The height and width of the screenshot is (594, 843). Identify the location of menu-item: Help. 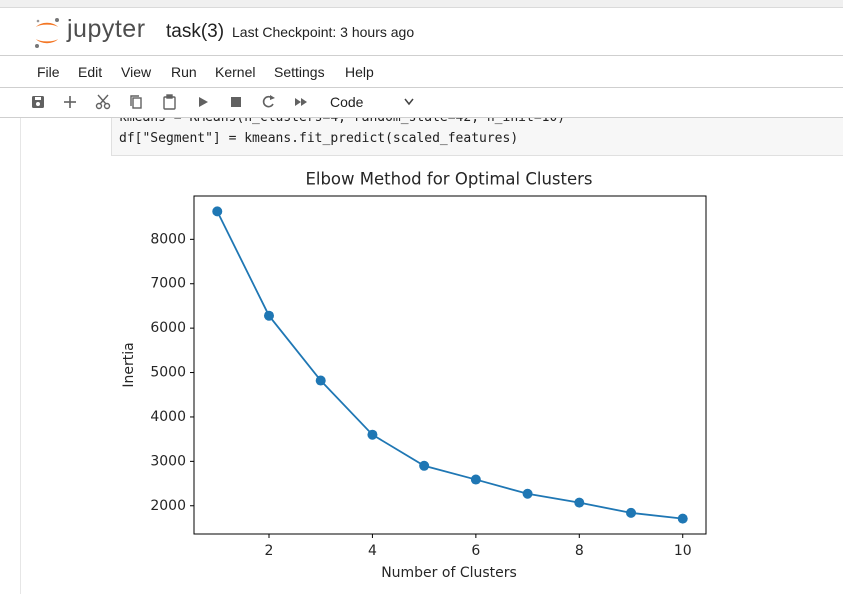
(359, 72).